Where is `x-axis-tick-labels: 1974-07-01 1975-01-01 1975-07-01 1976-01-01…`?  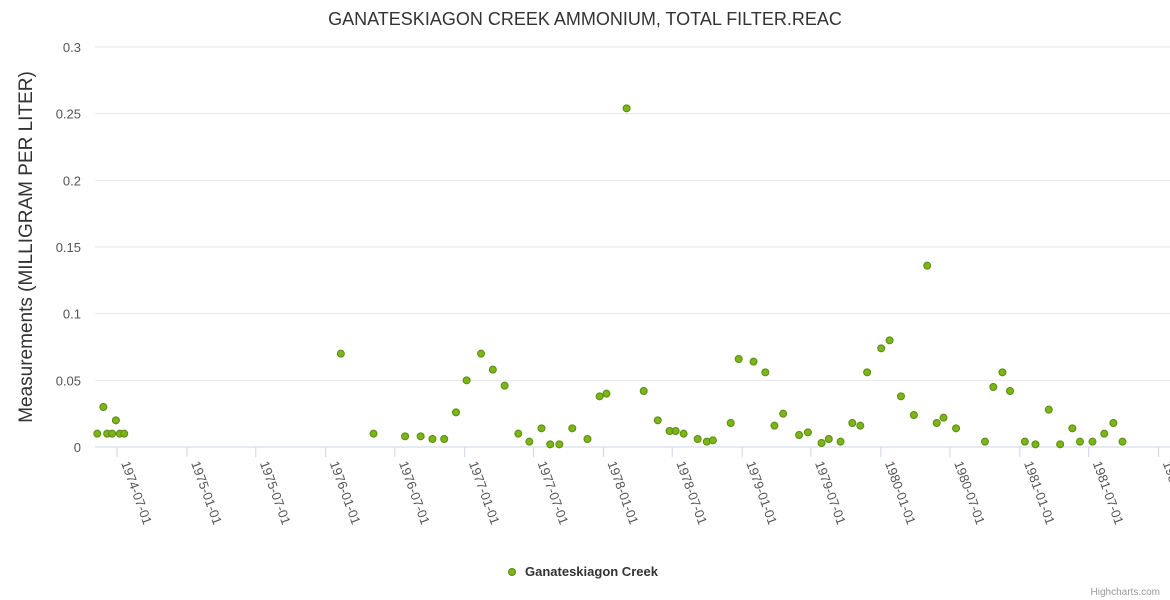
x-axis-tick-labels: 1974-07-01 1975-01-01 1975-07-01 1976-01-01… is located at coordinates (644, 493).